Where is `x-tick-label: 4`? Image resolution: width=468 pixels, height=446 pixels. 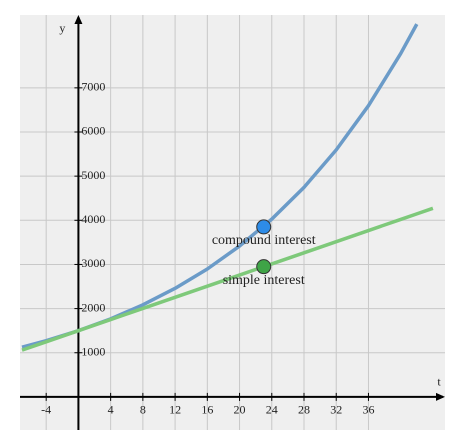 x-tick-label: 4 is located at coordinates (111, 410).